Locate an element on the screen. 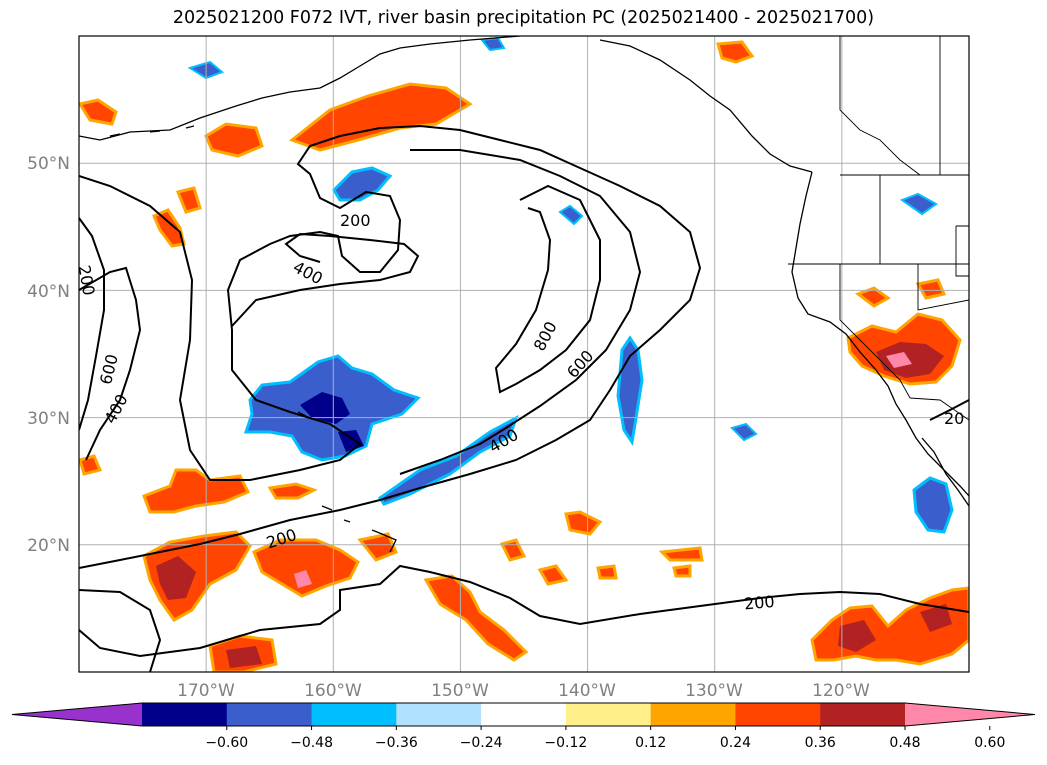 This screenshot has width=1047, height=765. ivt-contour-600-east is located at coordinates (520, 312).